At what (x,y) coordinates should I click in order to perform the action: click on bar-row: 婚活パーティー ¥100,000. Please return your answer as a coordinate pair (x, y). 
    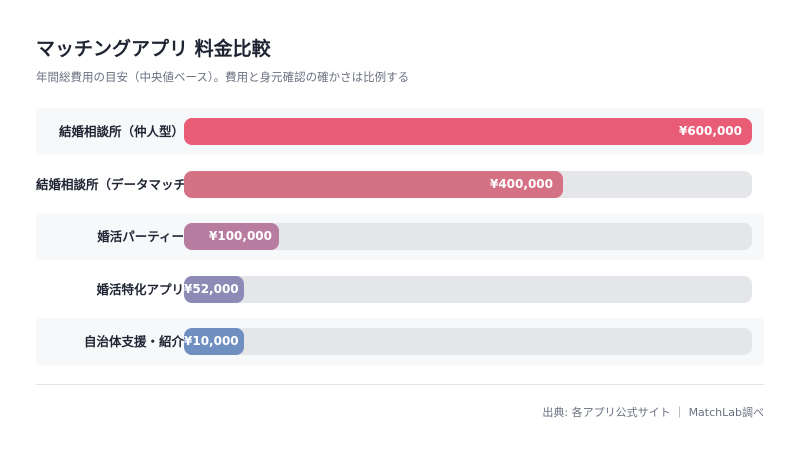
    Looking at the image, I should click on (400, 236).